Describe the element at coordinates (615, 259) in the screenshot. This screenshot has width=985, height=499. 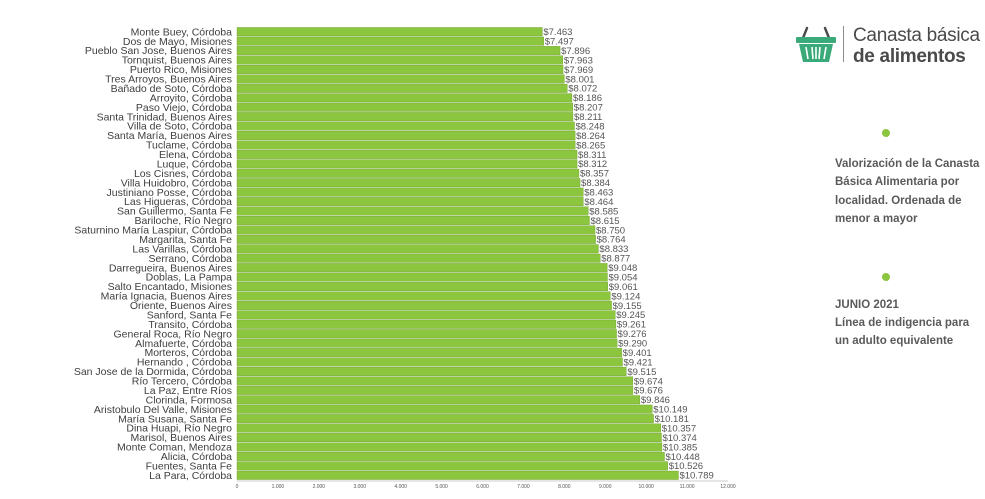
I see `data-label: $8.877` at that location.